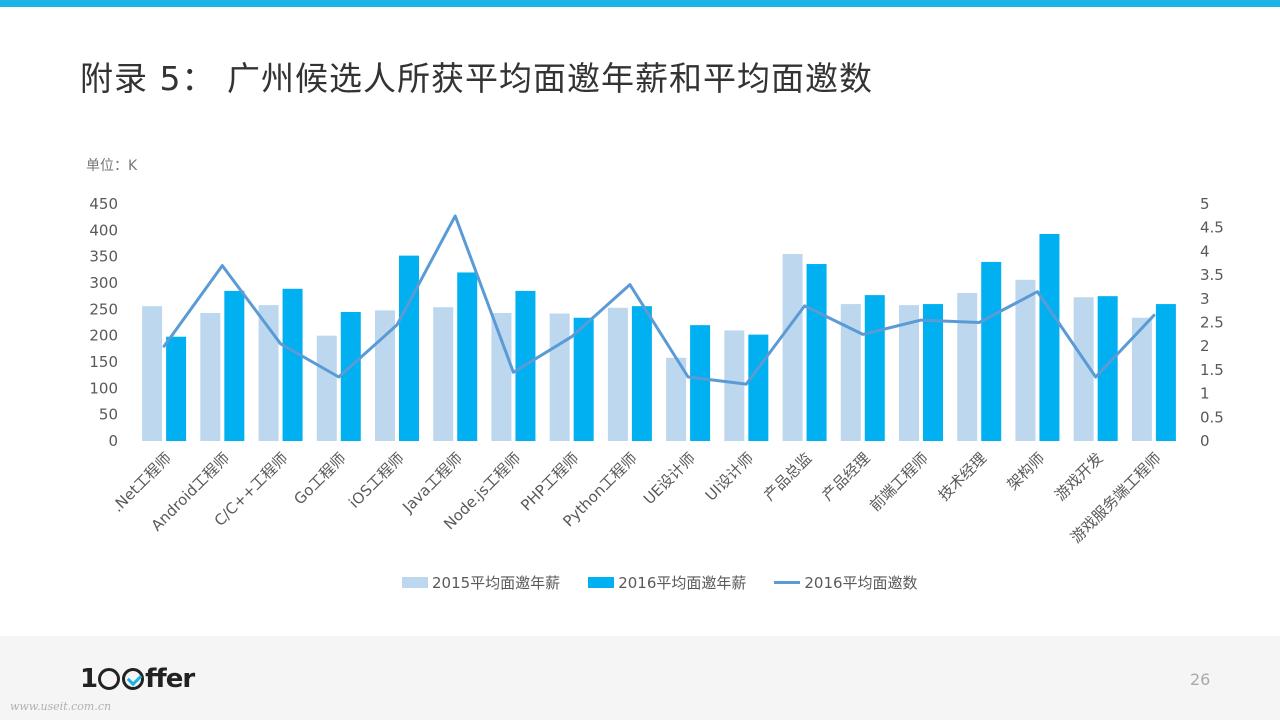  Describe the element at coordinates (787, 582) in the screenshot. I see `legend-swatch-invites` at that location.